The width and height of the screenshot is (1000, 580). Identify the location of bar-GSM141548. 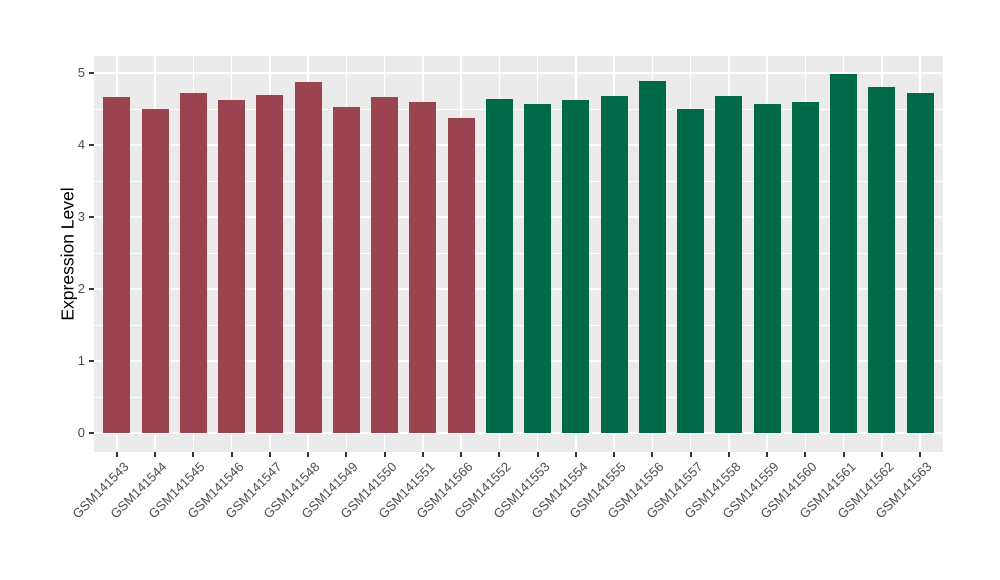
(308, 257).